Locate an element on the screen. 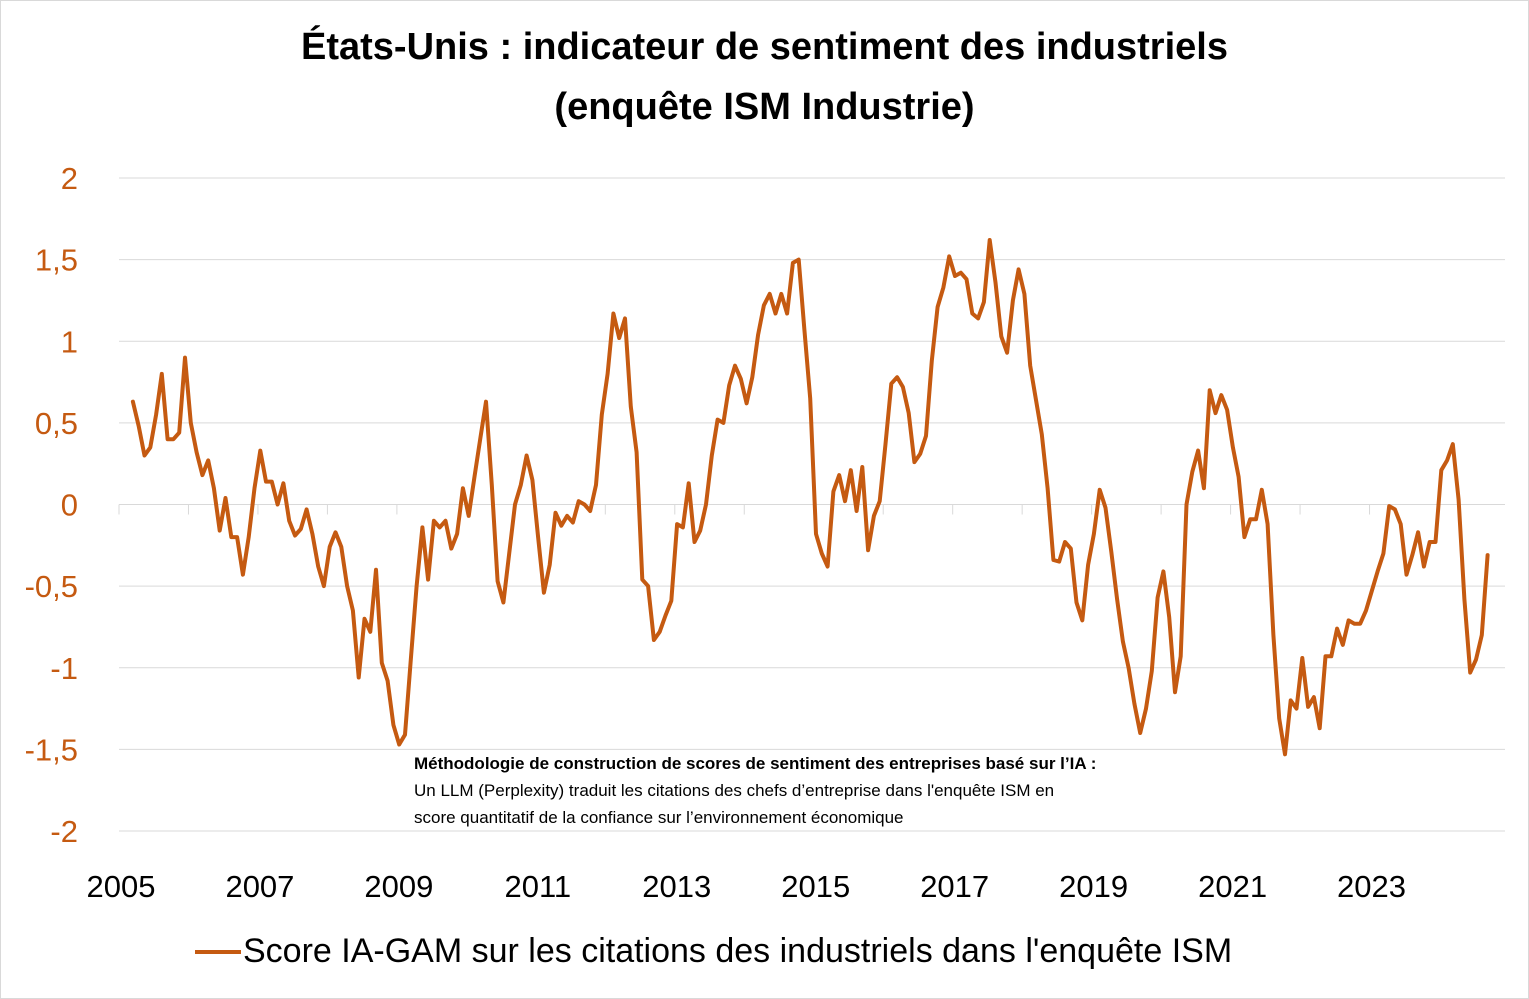 The height and width of the screenshot is (999, 1529). y-tick-label: -0,5 is located at coordinates (51, 586).